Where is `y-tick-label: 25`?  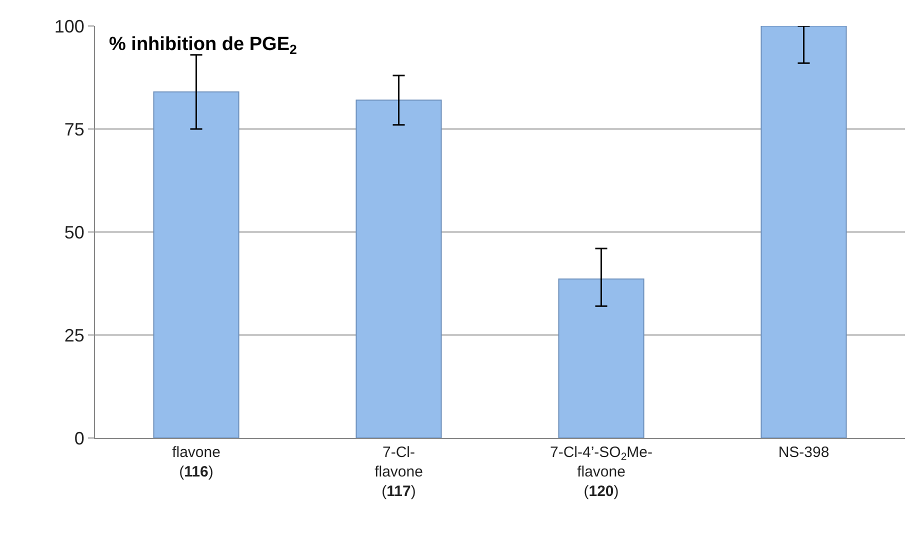
y-tick-label: 25 is located at coordinates (74, 335).